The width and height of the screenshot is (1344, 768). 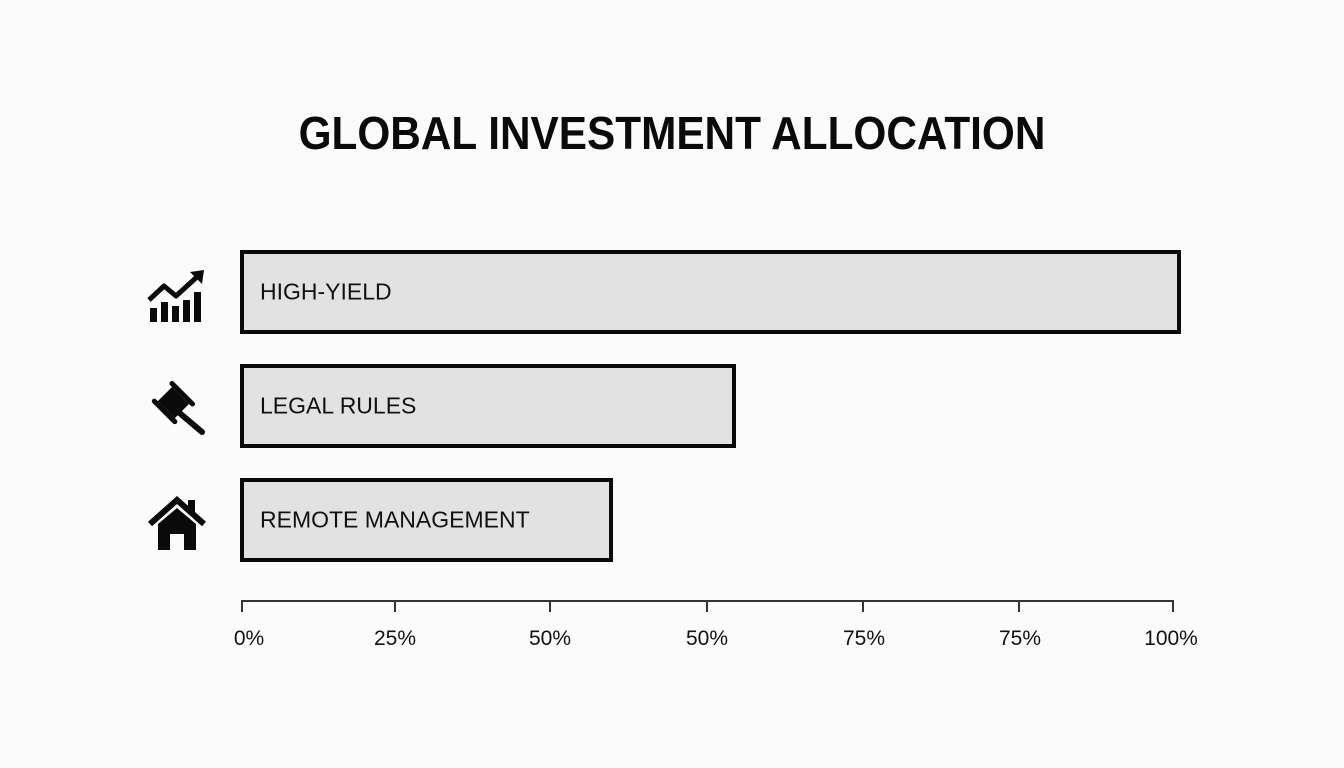 What do you see at coordinates (672, 133) in the screenshot?
I see `chart-title: GLOBAL INVESTMENT ALLOCATION` at bounding box center [672, 133].